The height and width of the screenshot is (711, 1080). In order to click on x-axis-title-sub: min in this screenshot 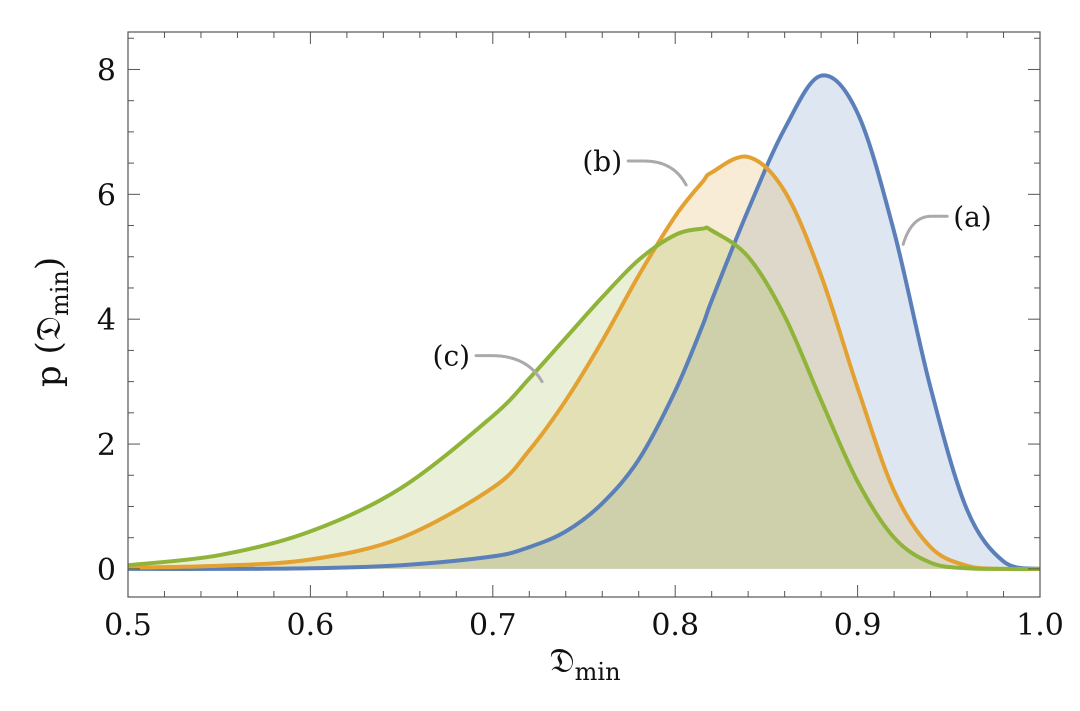, I will do `click(598, 672)`.